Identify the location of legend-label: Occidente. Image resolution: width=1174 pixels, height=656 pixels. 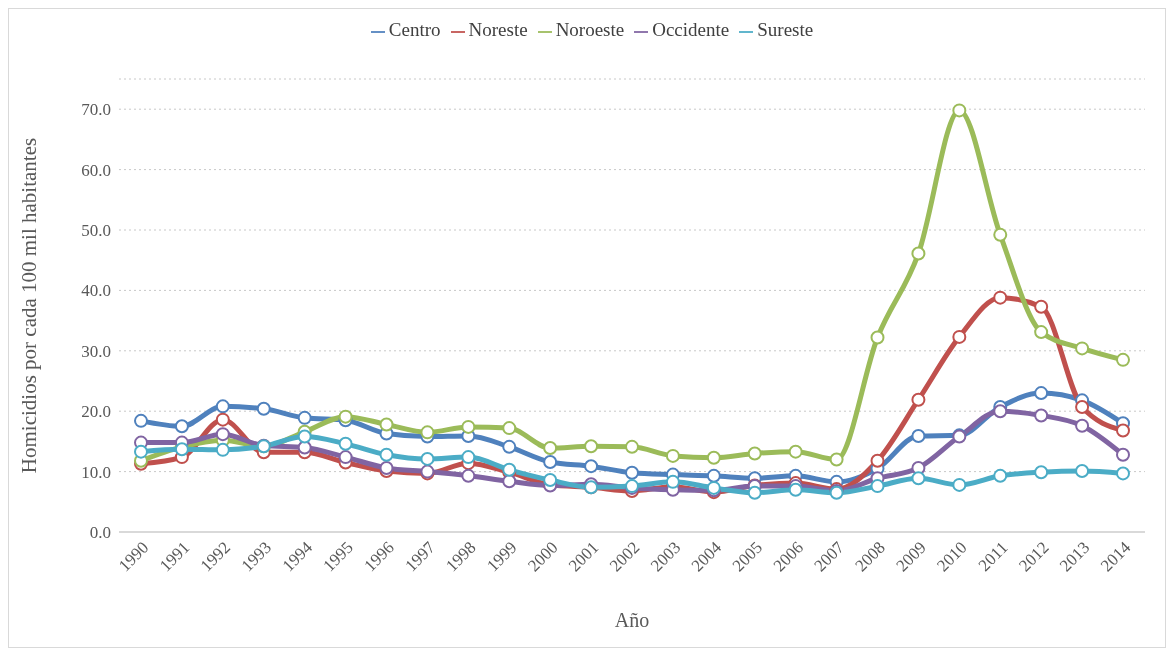
(691, 29).